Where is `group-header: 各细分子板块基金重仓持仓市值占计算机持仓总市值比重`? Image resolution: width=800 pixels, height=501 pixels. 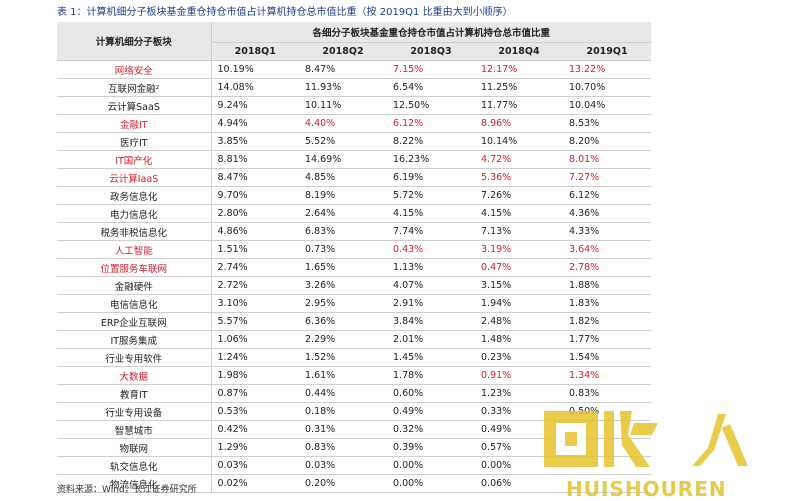 group-header: 各细分子板块基金重仓持仓市值占计算机持仓总市值比重 is located at coordinates (431, 32).